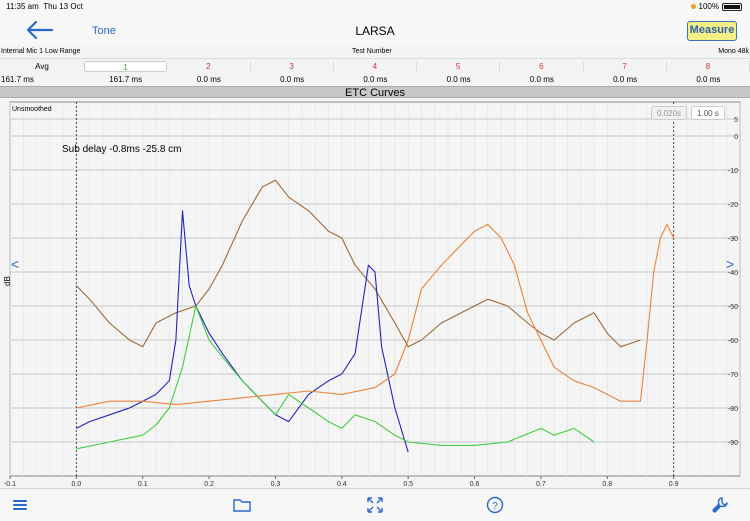 Image resolution: width=750 pixels, height=521 pixels. What do you see at coordinates (342, 484) in the screenshot?
I see `x-tick-label: 0.4` at bounding box center [342, 484].